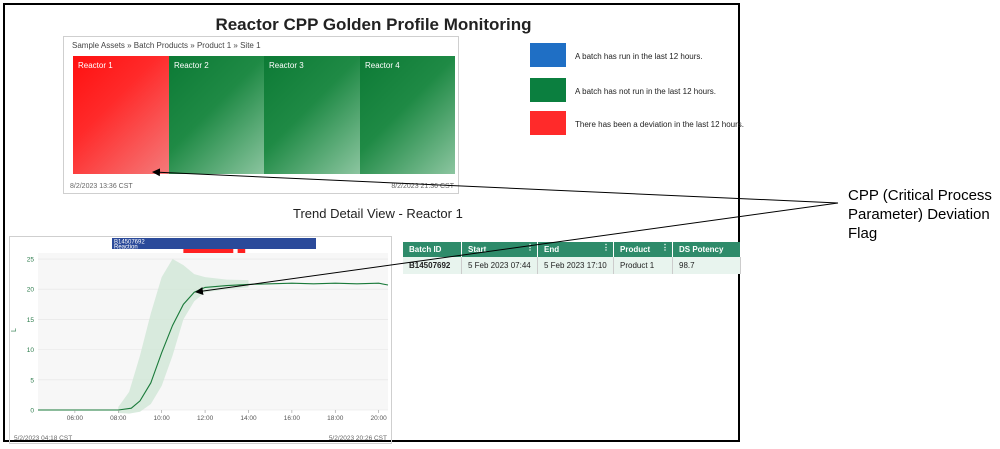 This screenshot has height=449, width=1000. What do you see at coordinates (920, 195) in the screenshot?
I see `annotation-line-1: CPP (Critical Process` at bounding box center [920, 195].